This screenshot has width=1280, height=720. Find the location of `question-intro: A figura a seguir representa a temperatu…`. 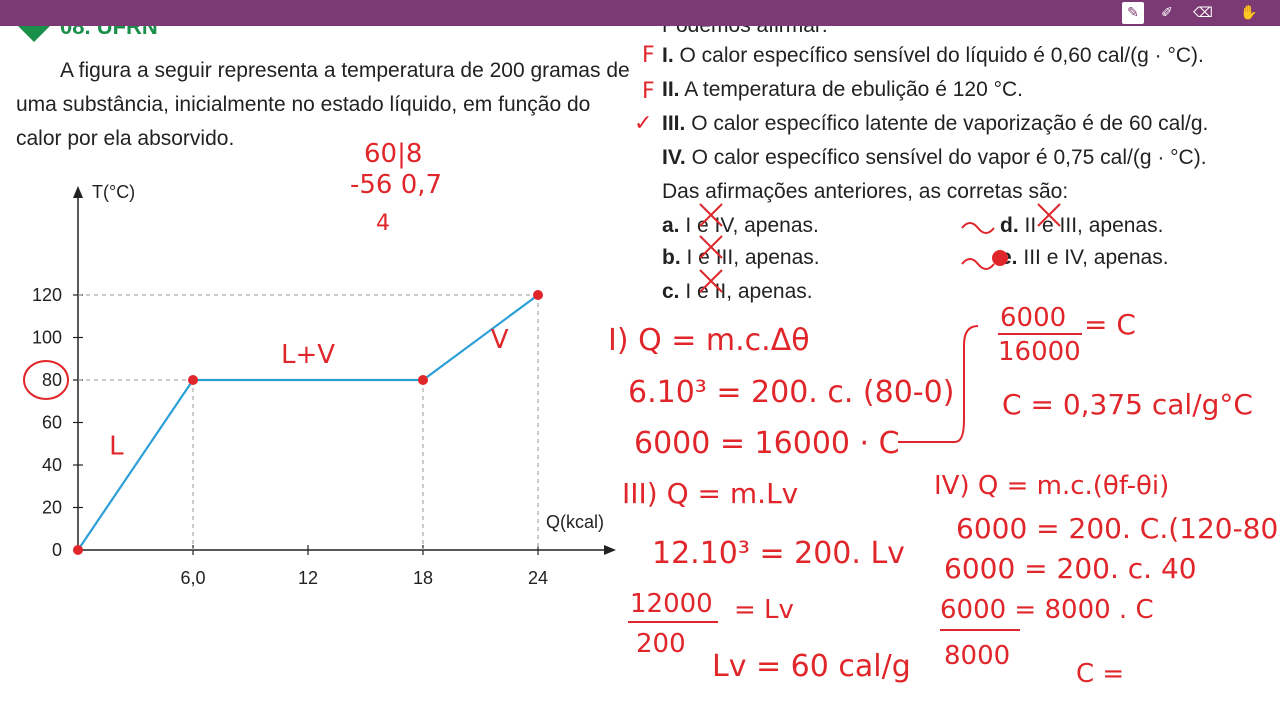

question-intro: A figura a seguir representa a temperatu… is located at coordinates (323, 104).